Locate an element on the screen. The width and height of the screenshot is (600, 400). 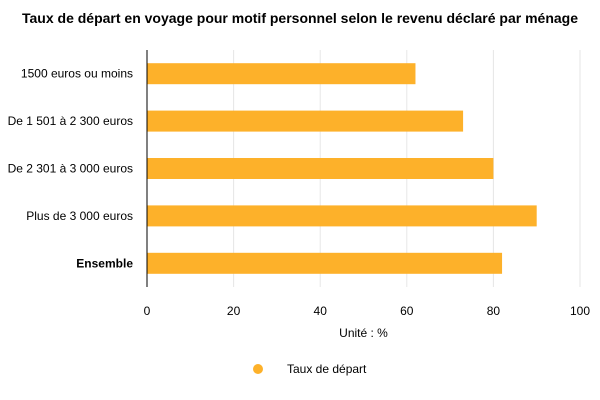
category-label: Plus de 3 000 euros is located at coordinates (79, 216).